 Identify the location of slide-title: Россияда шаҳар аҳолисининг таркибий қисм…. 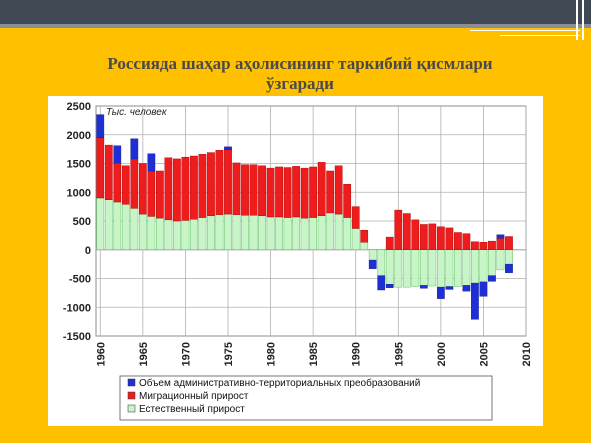
(300, 74).